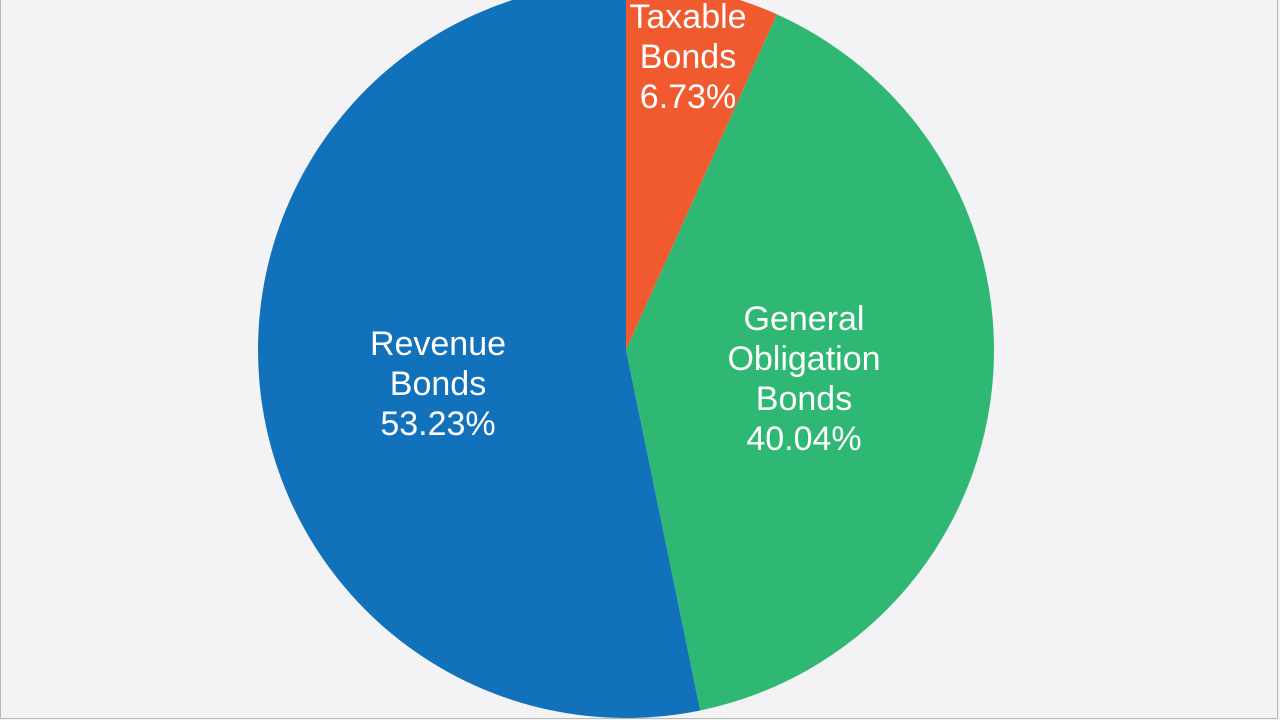  What do you see at coordinates (803, 439) in the screenshot?
I see `slice-value-label: 40.04%` at bounding box center [803, 439].